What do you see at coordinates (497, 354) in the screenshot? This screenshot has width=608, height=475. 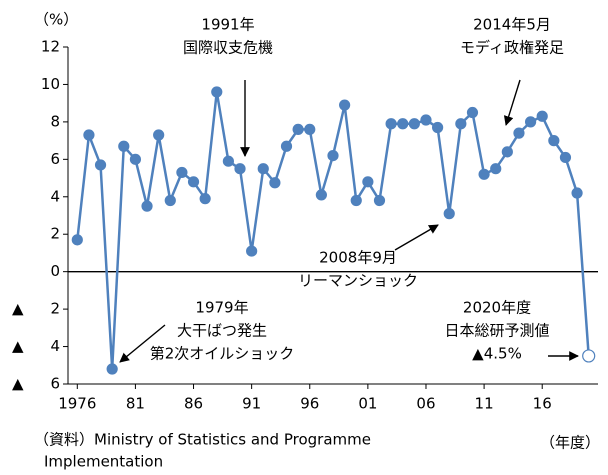 I see `annotation: ▲4.5%` at bounding box center [497, 354].